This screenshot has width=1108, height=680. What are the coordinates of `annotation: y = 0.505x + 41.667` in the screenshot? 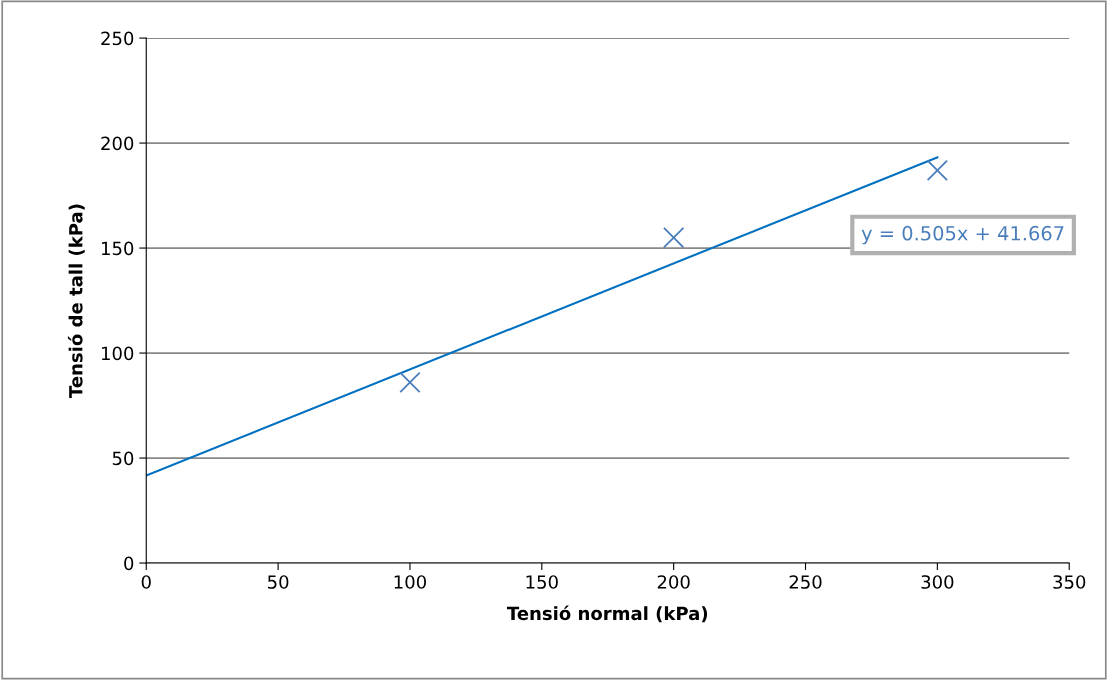 It's located at (962, 235).